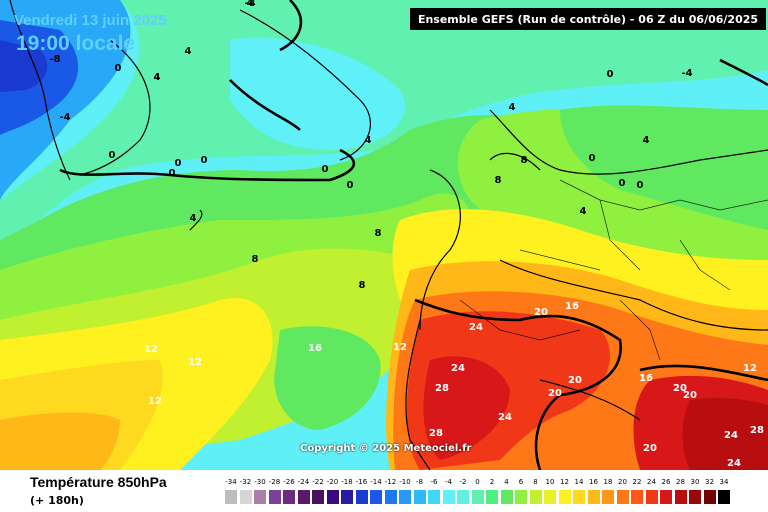 This screenshot has width=768, height=512. Describe the element at coordinates (390, 482) in the screenshot. I see `legend-label: -12` at that location.